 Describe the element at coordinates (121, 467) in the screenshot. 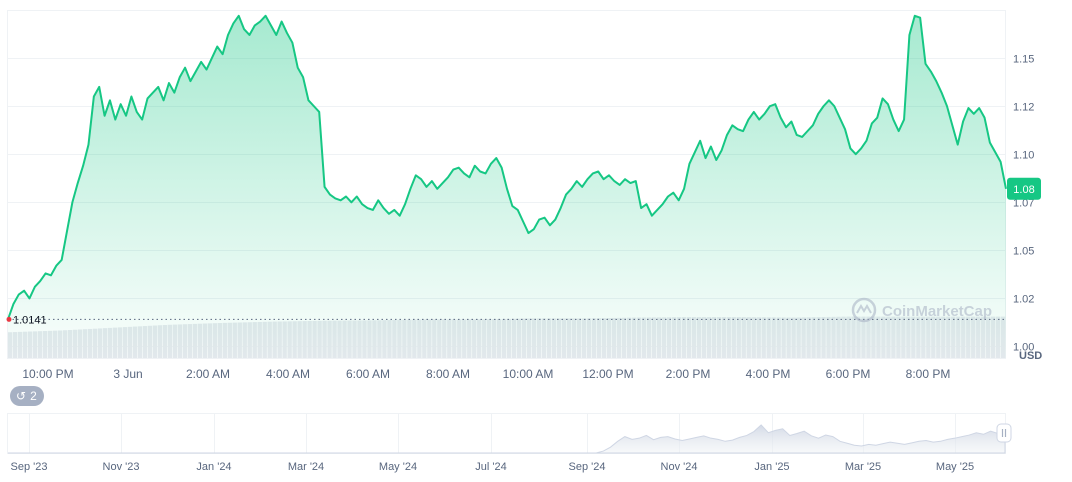

I see `overview-x-tick-label: Nov '23` at that location.